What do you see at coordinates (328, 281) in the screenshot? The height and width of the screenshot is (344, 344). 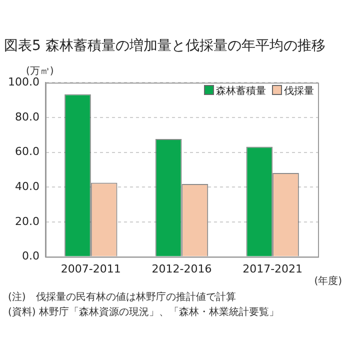 I see `x-axis-title: (年度)` at bounding box center [328, 281].